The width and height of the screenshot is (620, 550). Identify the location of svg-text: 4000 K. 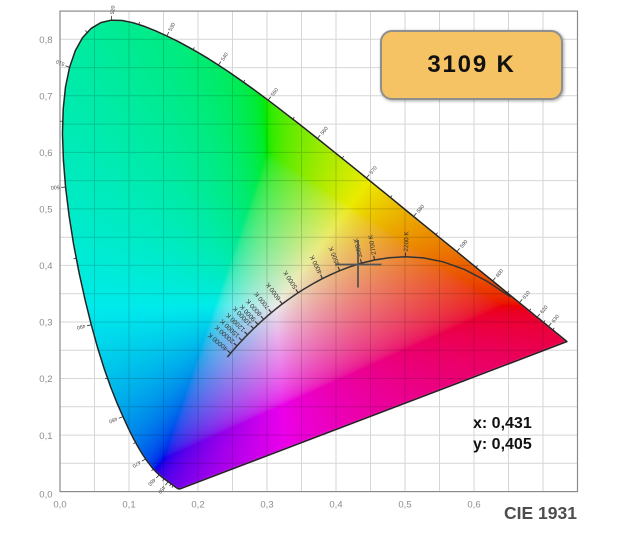
(316, 264).